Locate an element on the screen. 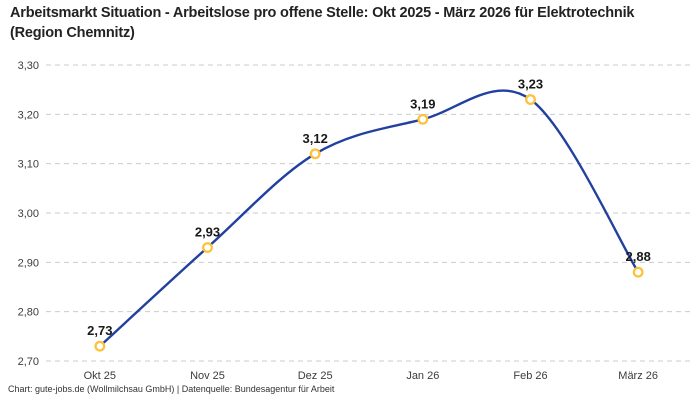  y-tick-label: 2,80 is located at coordinates (28, 313).